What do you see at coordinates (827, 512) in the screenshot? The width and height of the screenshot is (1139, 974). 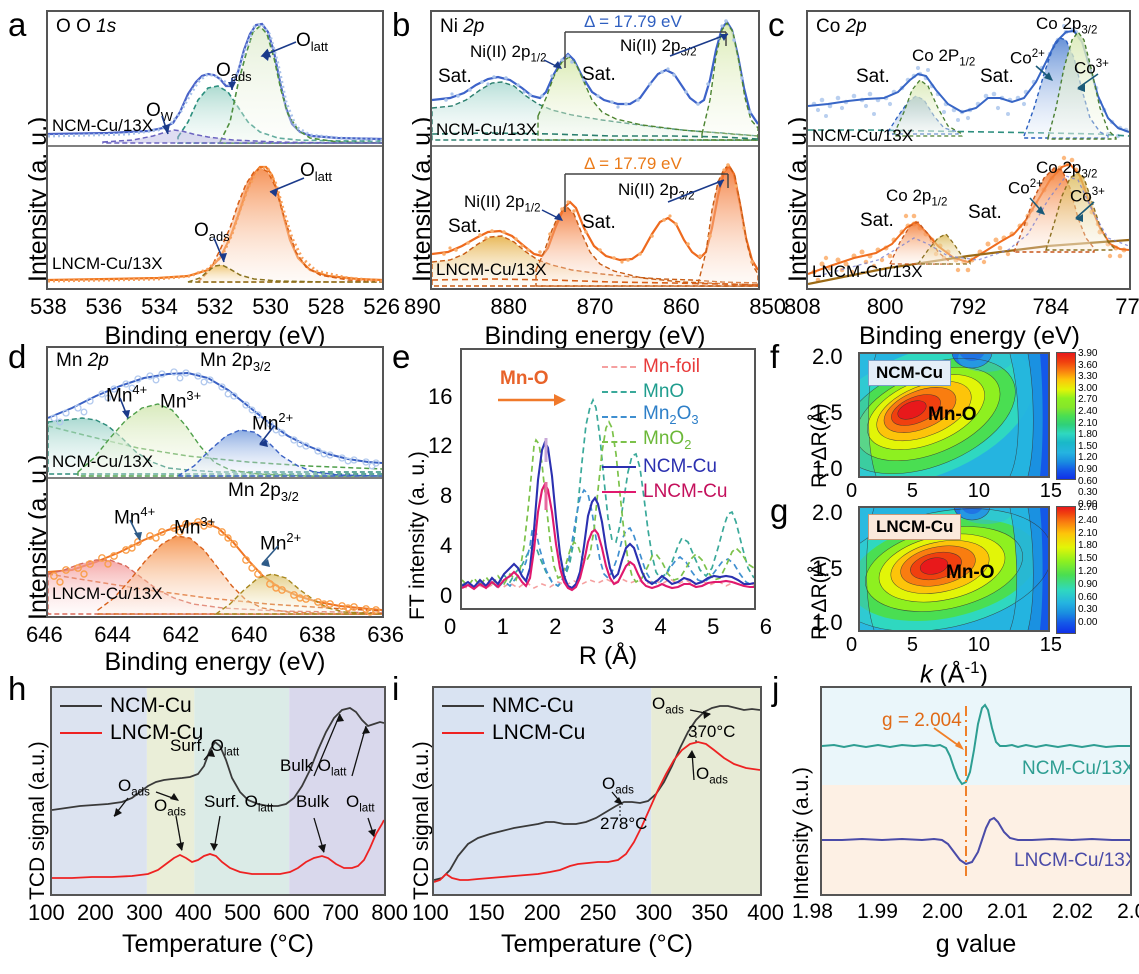 I see `panel-g-ytick-2: 2.0` at bounding box center [827, 512].